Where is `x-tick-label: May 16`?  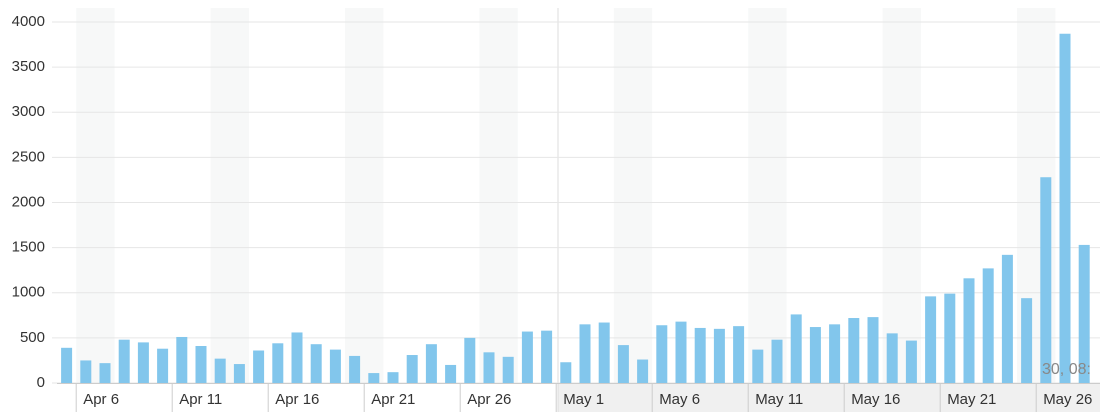 x-tick-label: May 16 is located at coordinates (875, 399).